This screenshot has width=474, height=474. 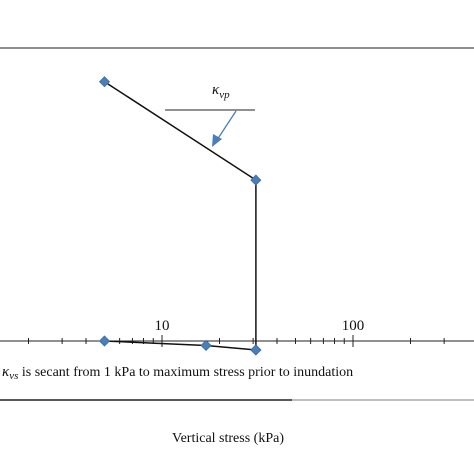 I want to click on x-major-ticks: 10 100, so click(x=260, y=332).